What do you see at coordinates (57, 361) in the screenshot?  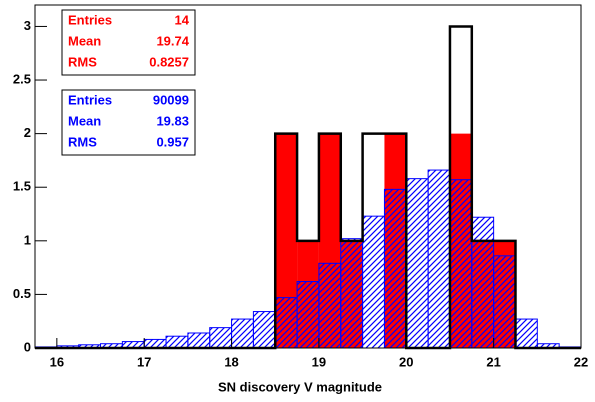 I see `x-tick-label: 16` at bounding box center [57, 361].